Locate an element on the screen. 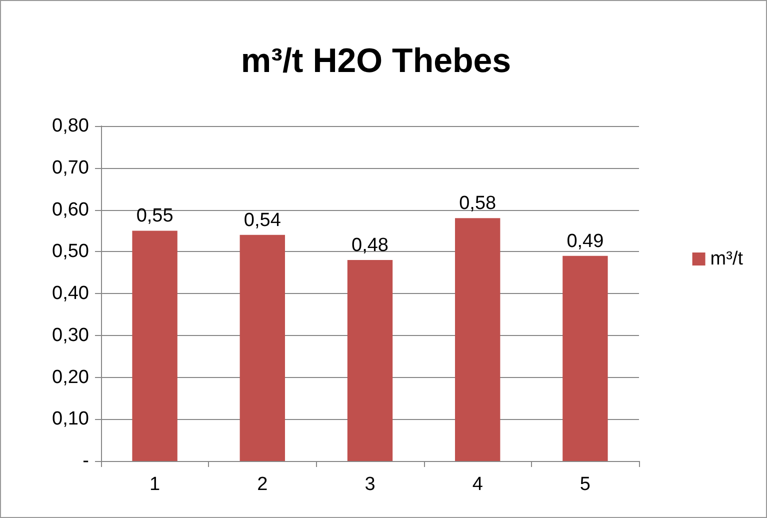 This screenshot has height=518, width=767. x-tick-label: 3 is located at coordinates (370, 484).